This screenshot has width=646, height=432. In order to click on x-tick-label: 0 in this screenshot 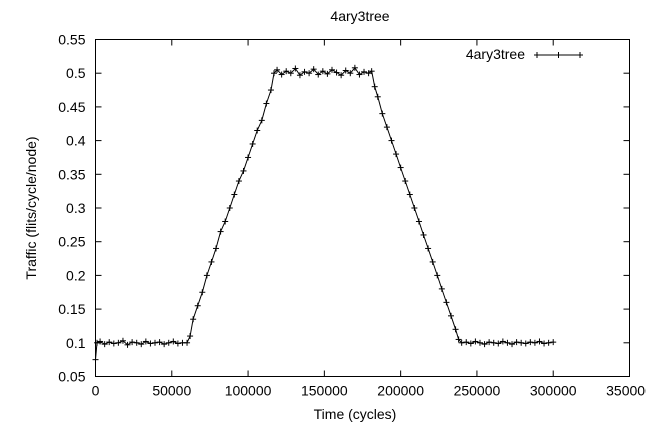, I will do `click(96, 391)`.